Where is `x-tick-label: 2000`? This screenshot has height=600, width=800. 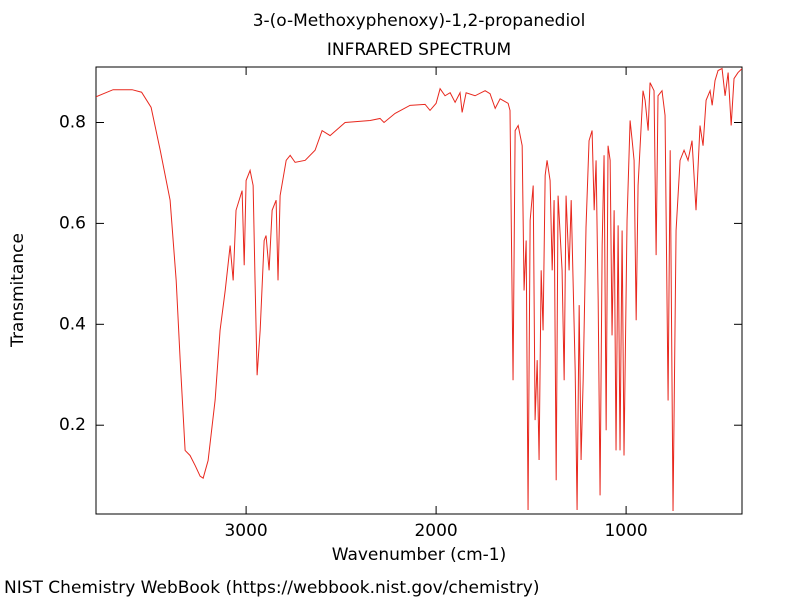
x-tick-label: 2000 is located at coordinates (435, 531).